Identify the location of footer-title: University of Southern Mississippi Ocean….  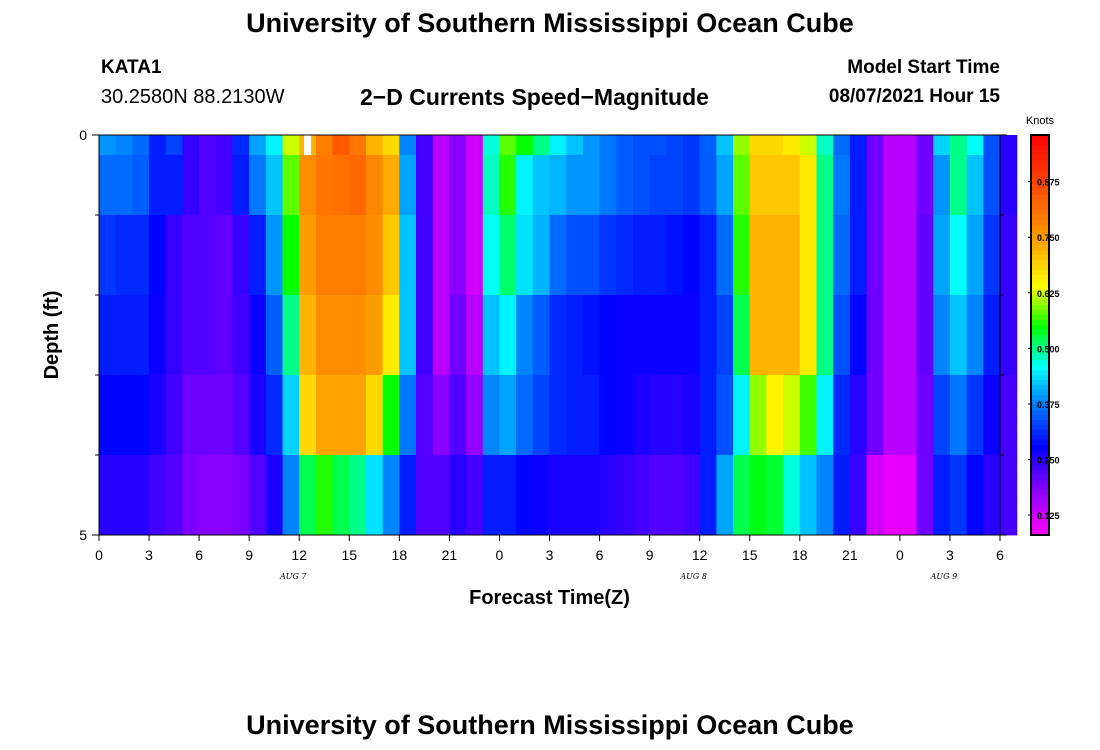
(550, 725).